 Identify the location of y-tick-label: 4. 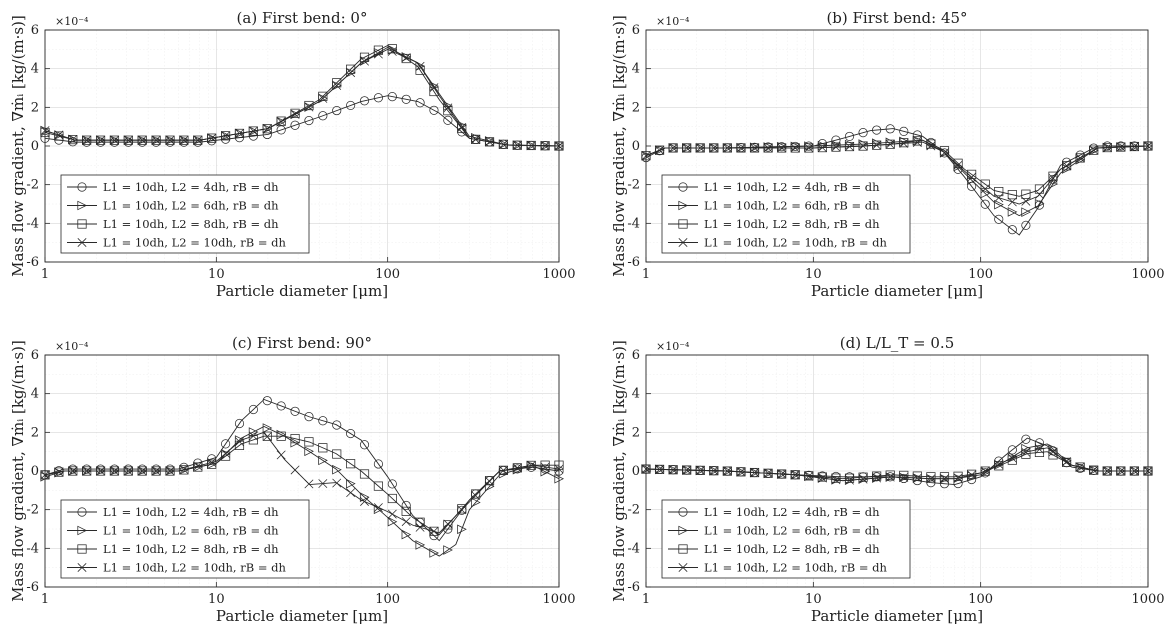
(35, 394).